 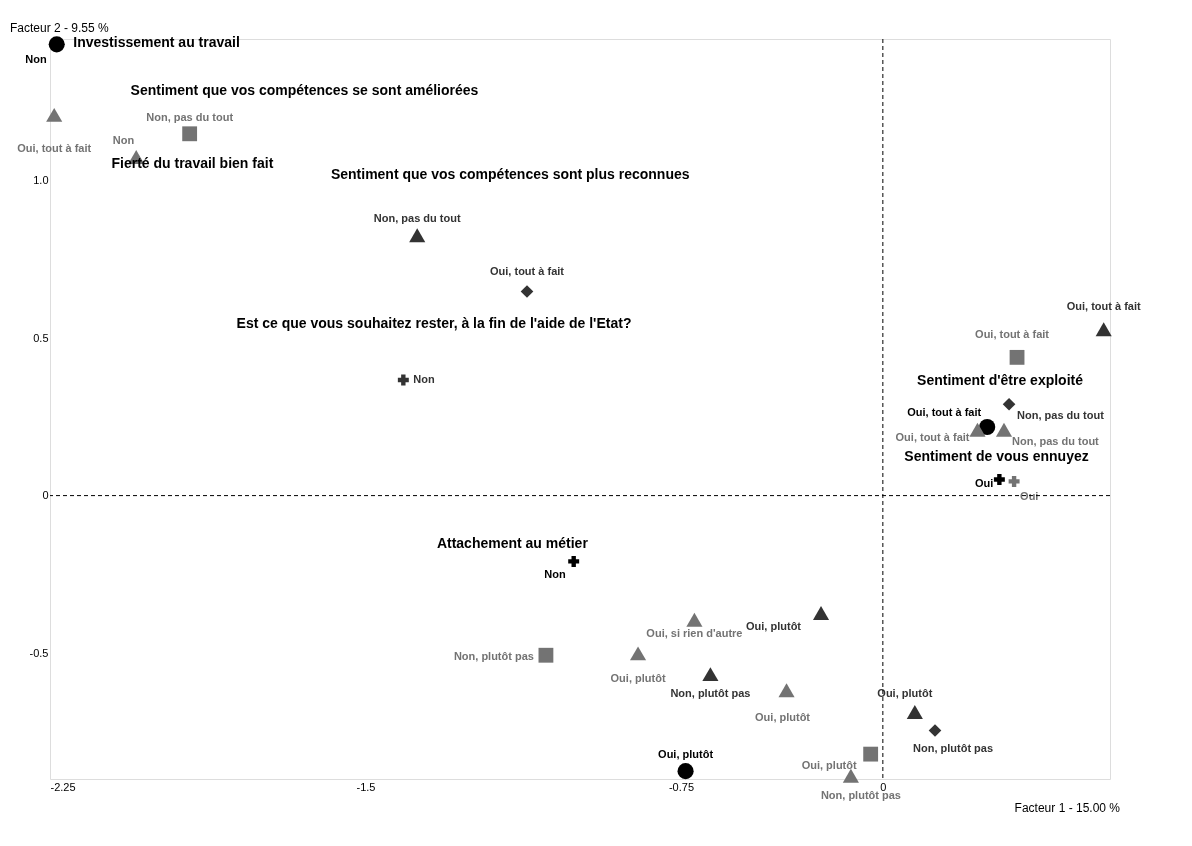 What do you see at coordinates (694, 632) in the screenshot?
I see `data-label: Oui, si rien d'autre` at bounding box center [694, 632].